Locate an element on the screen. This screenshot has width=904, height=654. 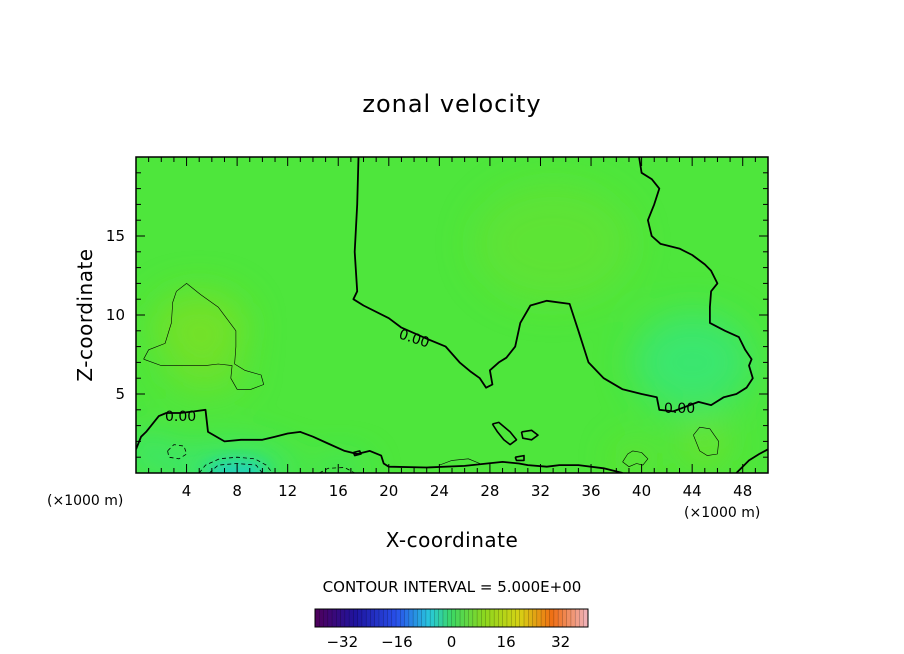
contour-labels: 0.00 0.00 0.00 is located at coordinates (430, 376).